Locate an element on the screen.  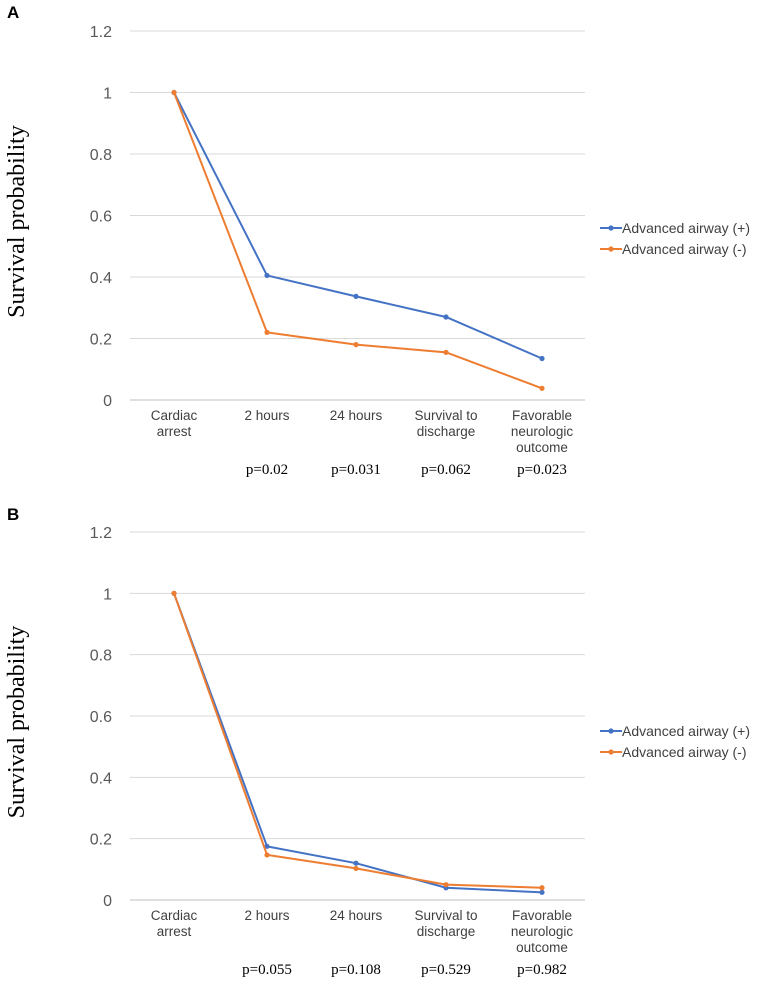
p-value-label: p=0.529 is located at coordinates (446, 970).